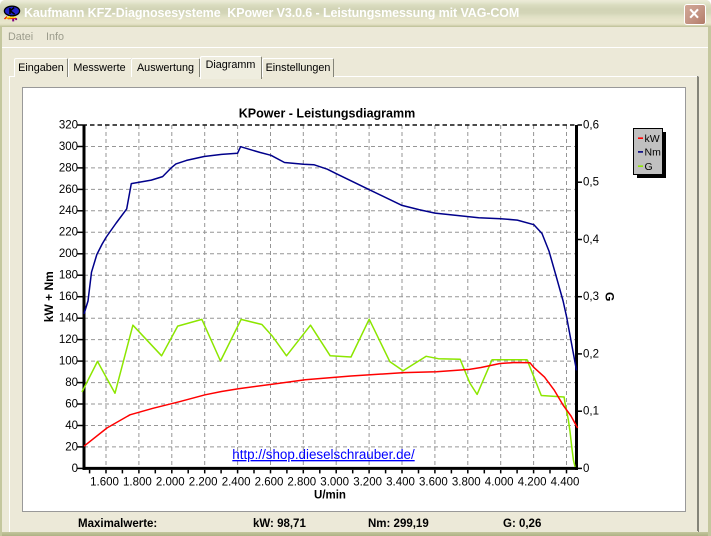 The image size is (711, 536). Describe the element at coordinates (269, 483) in the screenshot. I see `svg-text: 2.600` at that location.